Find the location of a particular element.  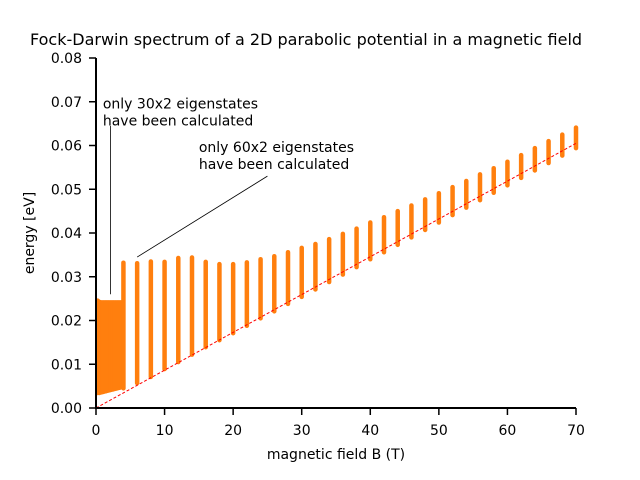

annotation-text: only 30x2 eigenstates is located at coordinates (180, 104).